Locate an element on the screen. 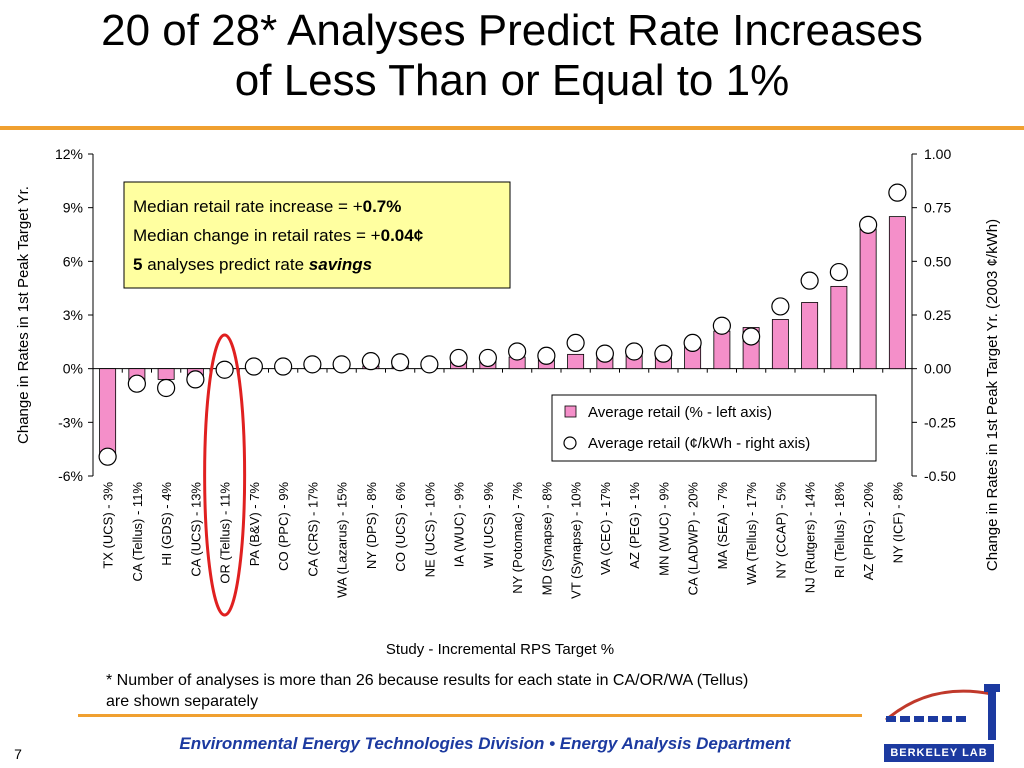 This screenshot has width=1024, height=768. legend-circle-swatch is located at coordinates (570, 443).